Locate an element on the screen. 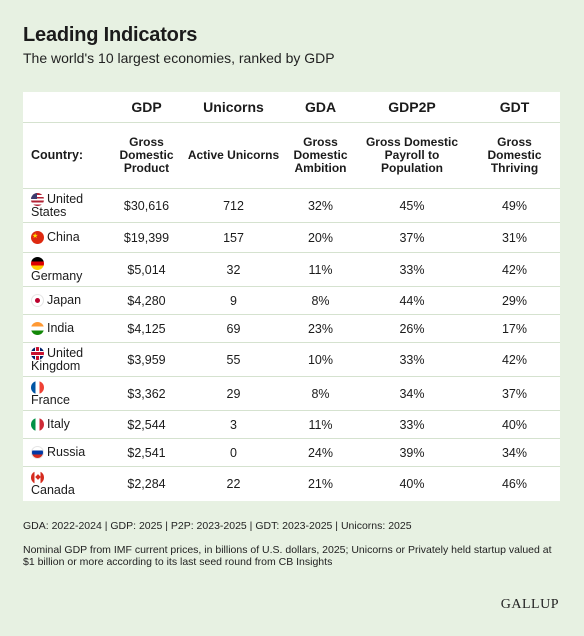 The width and height of the screenshot is (584, 636). table-row: Russia $2,541 0 24% 39% 34% is located at coordinates (291, 453).